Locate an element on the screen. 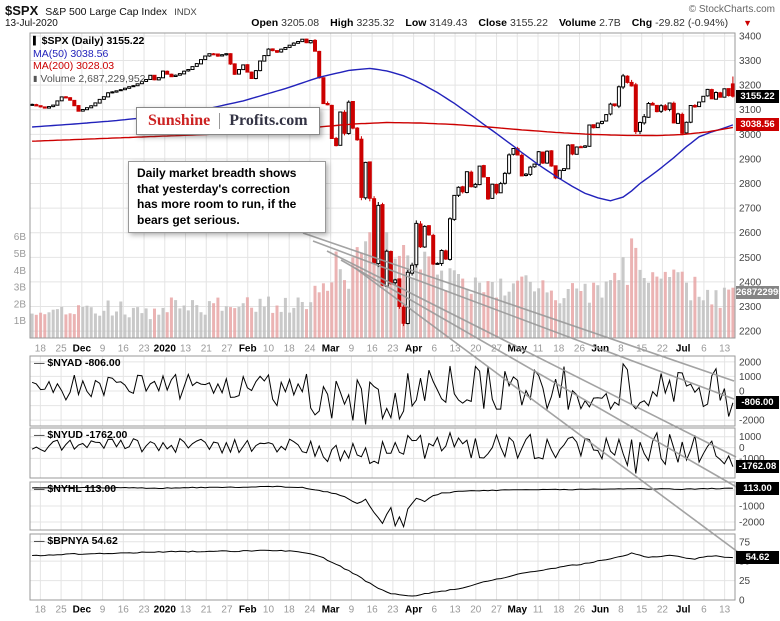  svg-text: 3100 is located at coordinates (750, 110).